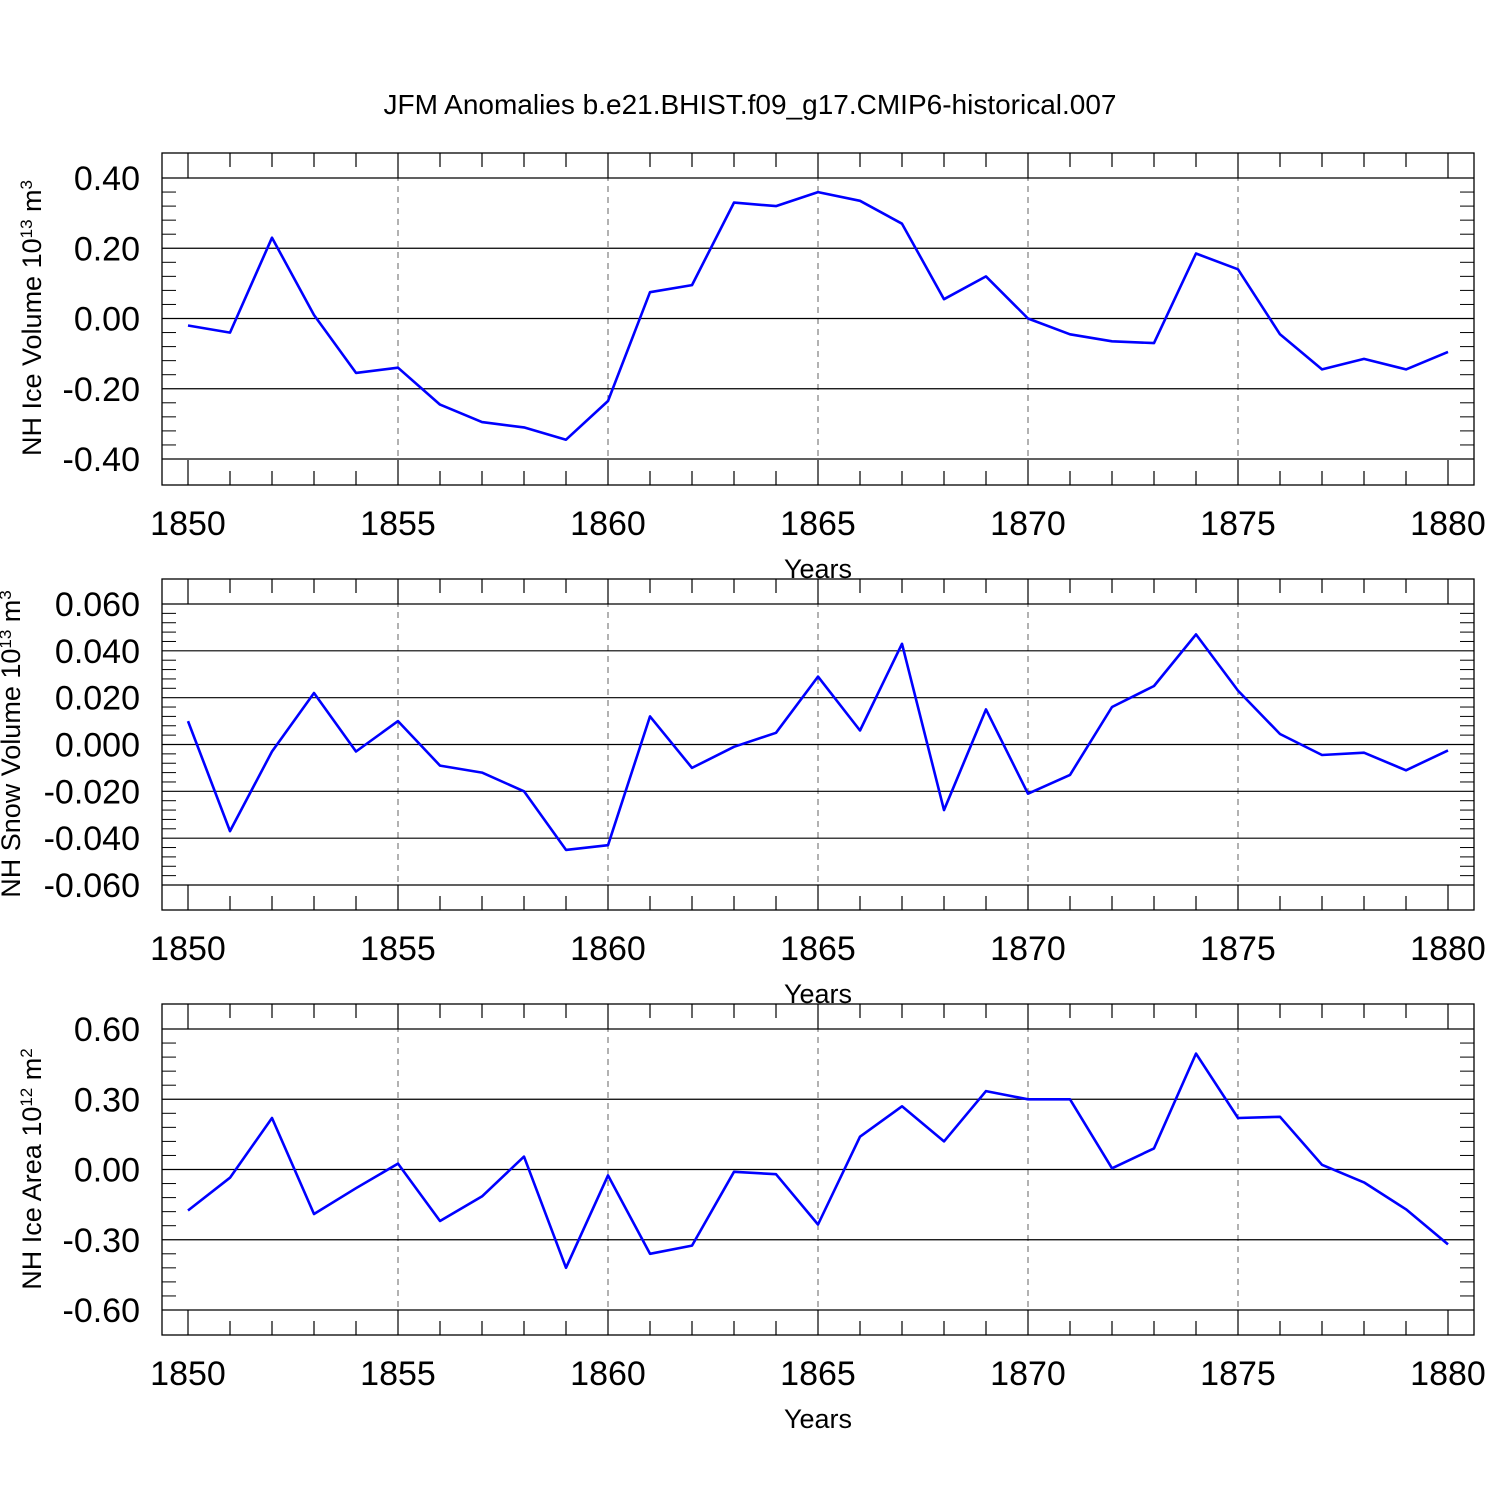 This screenshot has width=1500, height=1500. Describe the element at coordinates (1028, 524) in the screenshot. I see `ice-volume-x-tick-label: 1870` at that location.